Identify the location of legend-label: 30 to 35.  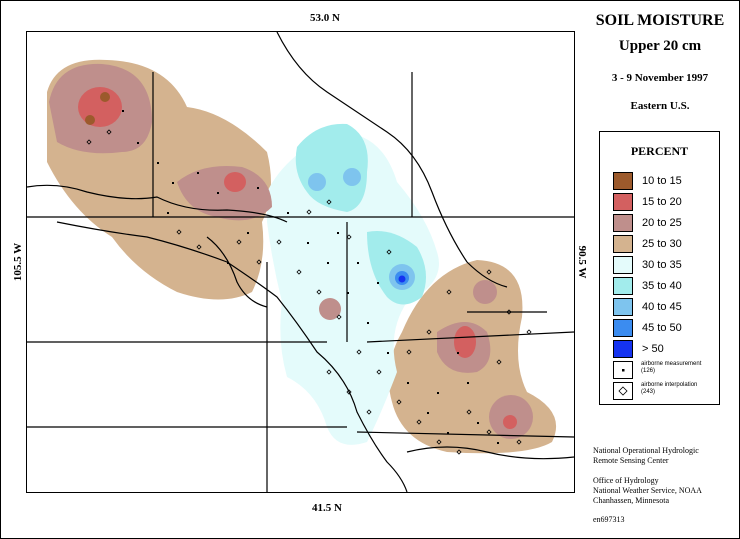
(662, 265).